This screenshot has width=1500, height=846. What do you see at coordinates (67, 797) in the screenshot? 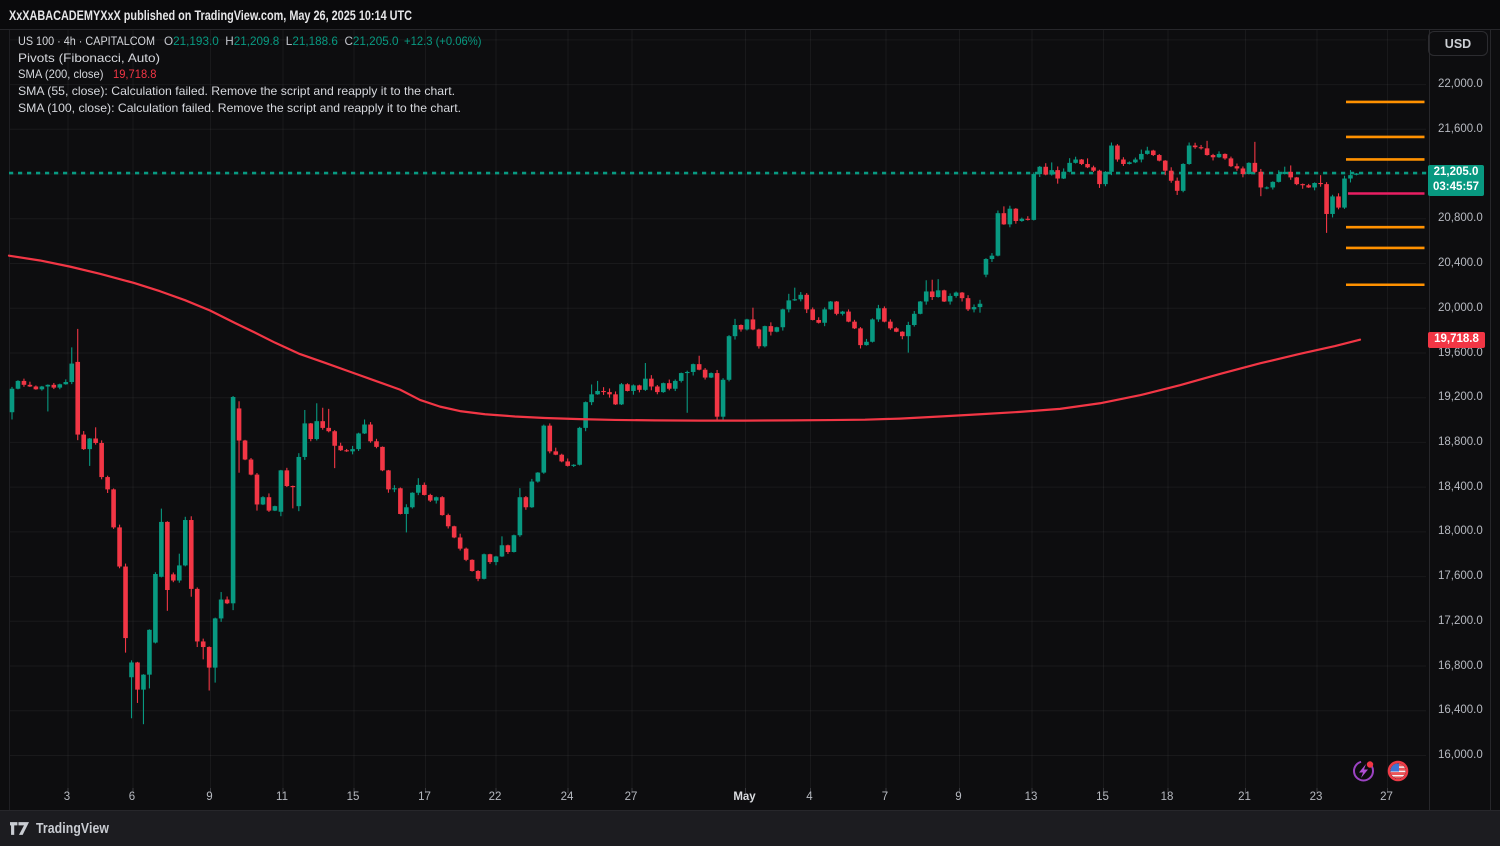
I see `time-axis-label: 3` at bounding box center [67, 797].